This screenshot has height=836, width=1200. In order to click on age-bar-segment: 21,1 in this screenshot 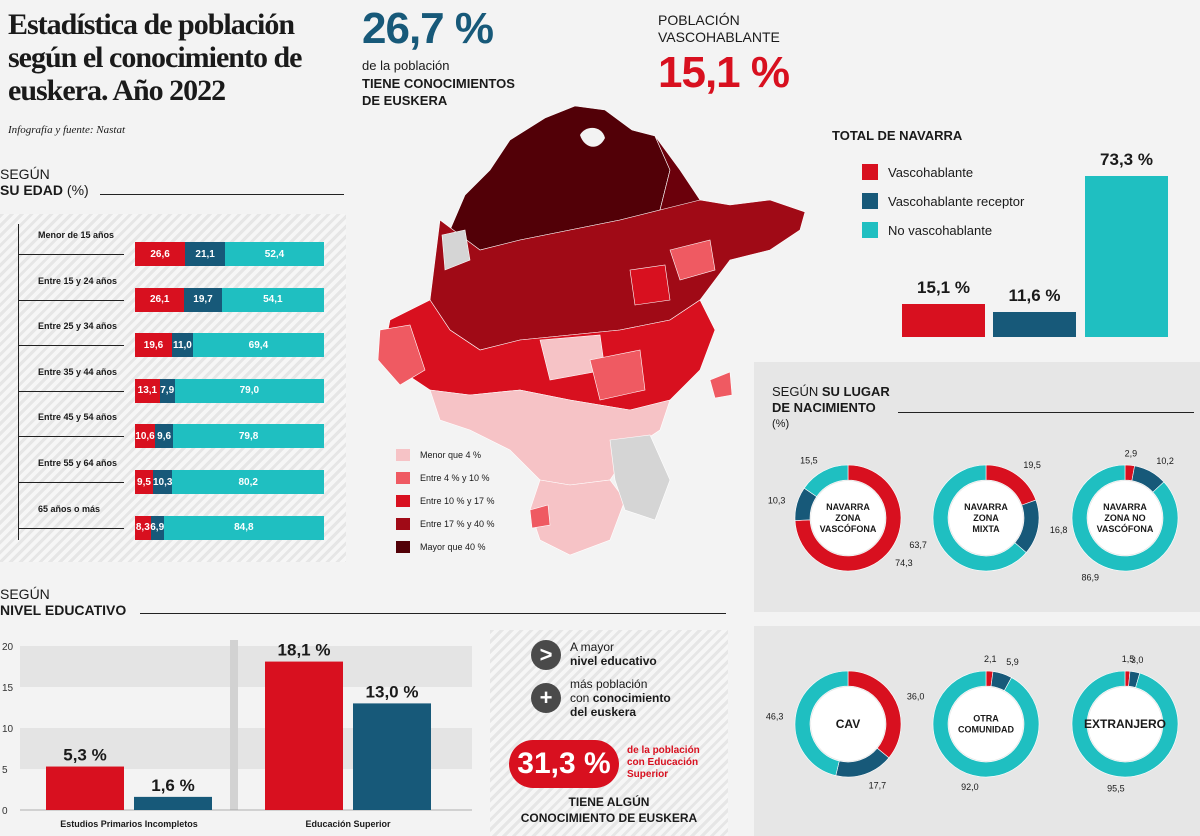, I will do `click(205, 254)`.